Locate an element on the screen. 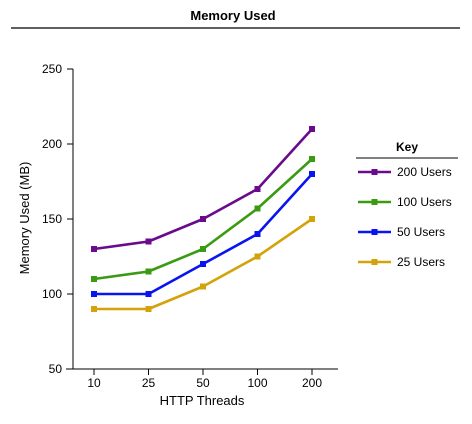  x-tick-label: 100 is located at coordinates (257, 383).